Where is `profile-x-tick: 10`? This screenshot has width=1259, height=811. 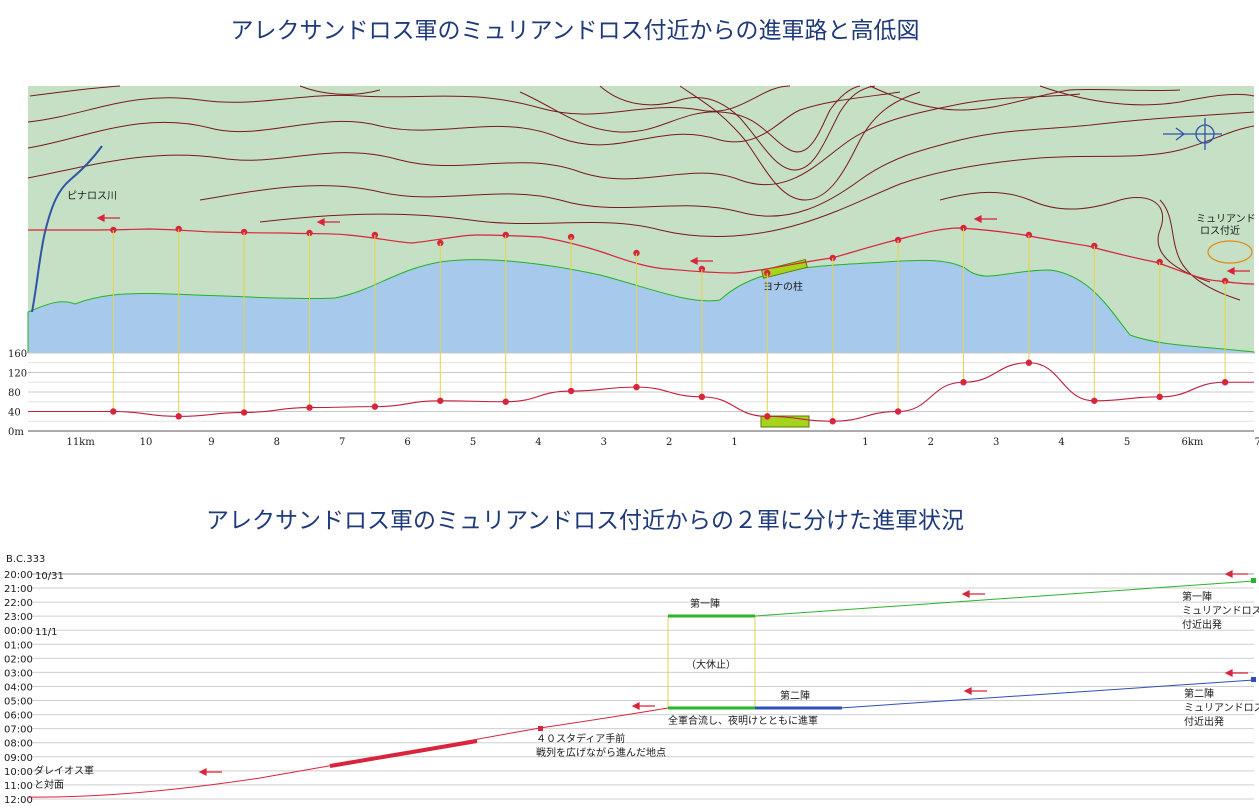
profile-x-tick: 10 is located at coordinates (146, 442).